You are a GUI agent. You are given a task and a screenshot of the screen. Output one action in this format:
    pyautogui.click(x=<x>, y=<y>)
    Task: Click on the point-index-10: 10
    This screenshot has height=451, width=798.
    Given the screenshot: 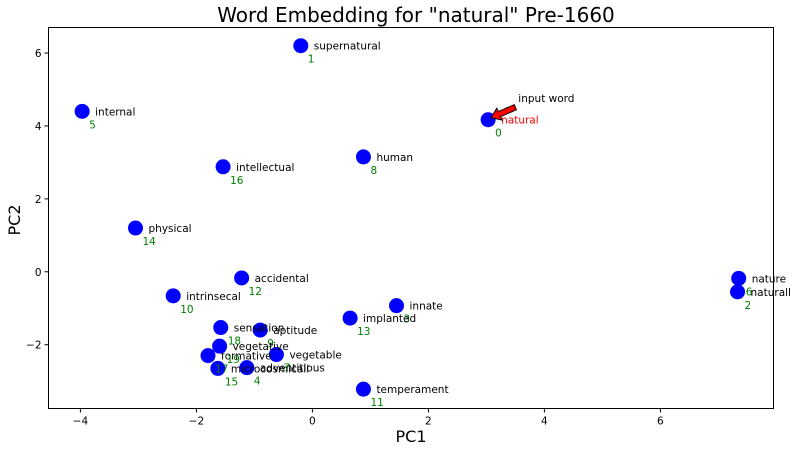 What is the action you would take?
    pyautogui.click(x=186, y=310)
    